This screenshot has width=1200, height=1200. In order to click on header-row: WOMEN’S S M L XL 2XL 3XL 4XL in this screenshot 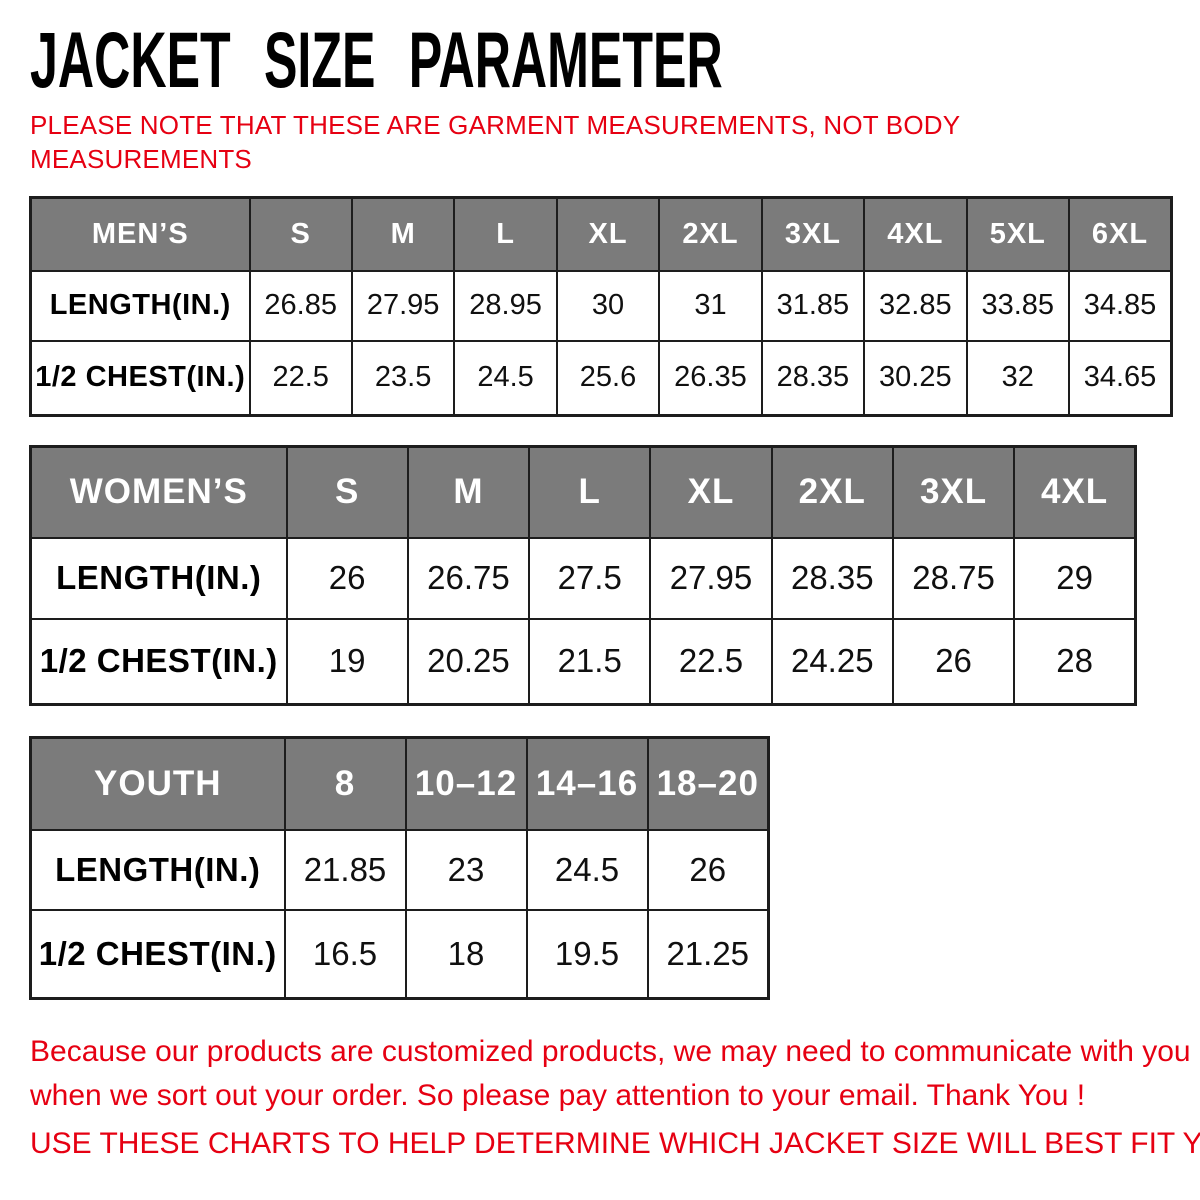, I will do `click(583, 492)`.